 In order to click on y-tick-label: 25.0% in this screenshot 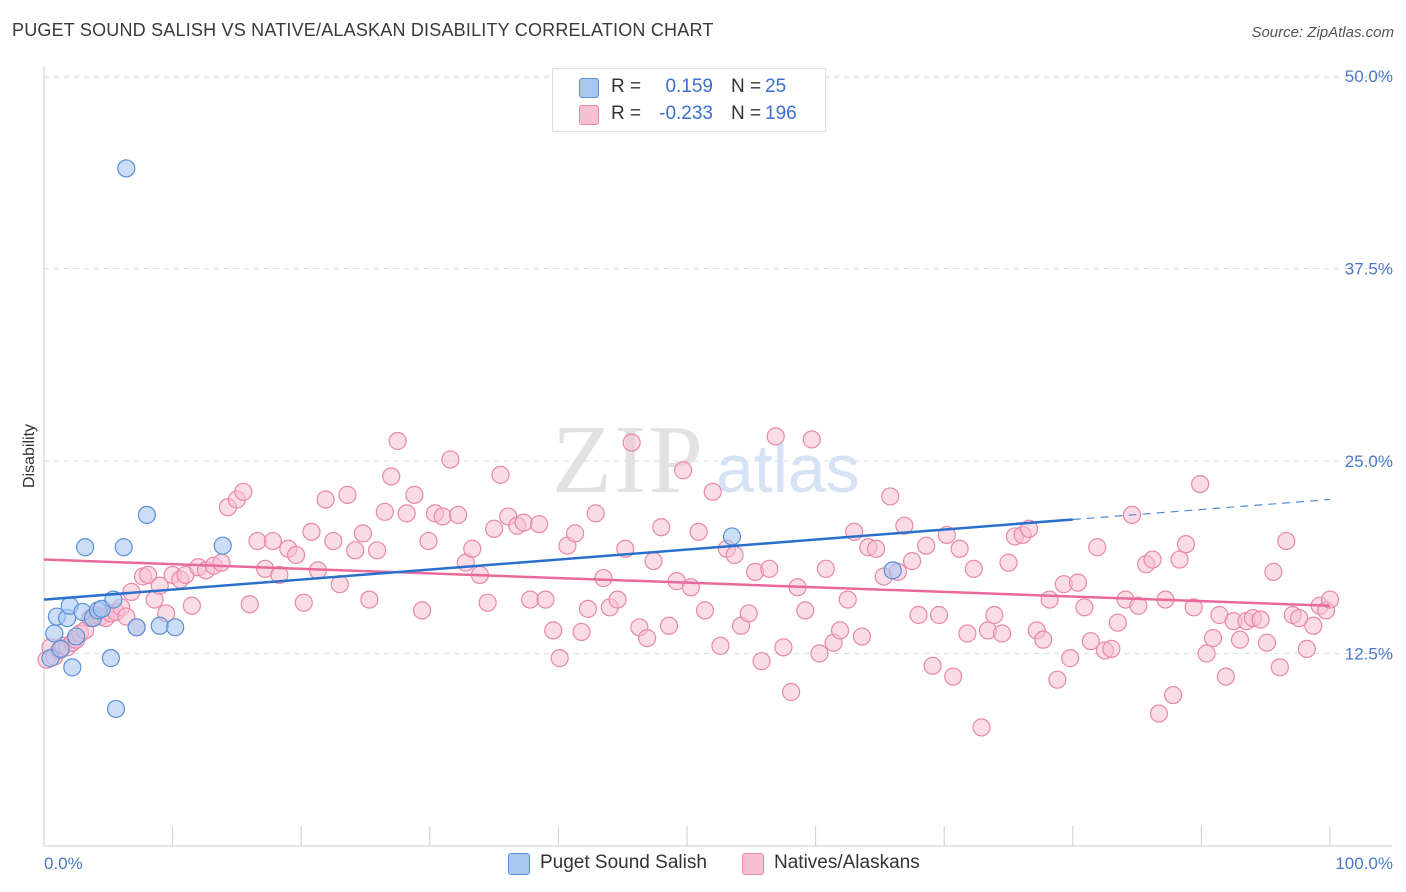, I will do `click(1369, 461)`.